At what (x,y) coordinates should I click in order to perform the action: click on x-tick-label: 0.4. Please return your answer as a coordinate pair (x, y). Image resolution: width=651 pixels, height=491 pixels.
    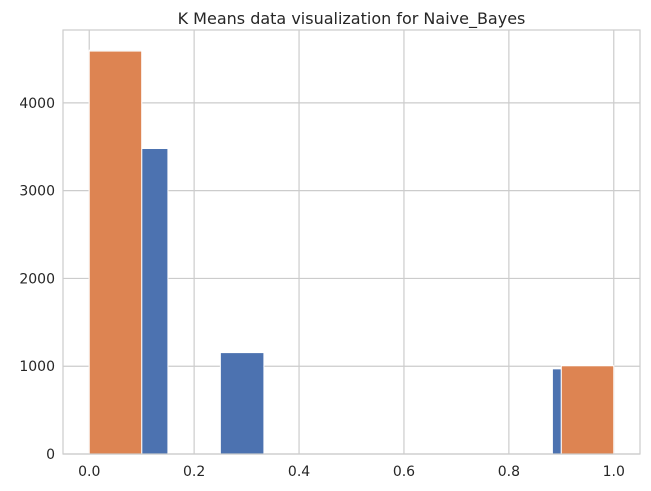
    Looking at the image, I should click on (299, 472).